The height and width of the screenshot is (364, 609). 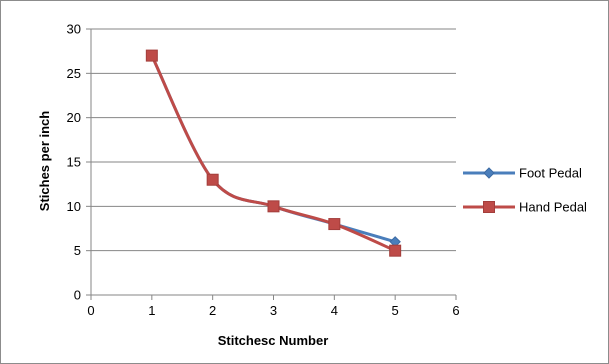 I want to click on y-tick-label: 20, so click(x=74, y=117).